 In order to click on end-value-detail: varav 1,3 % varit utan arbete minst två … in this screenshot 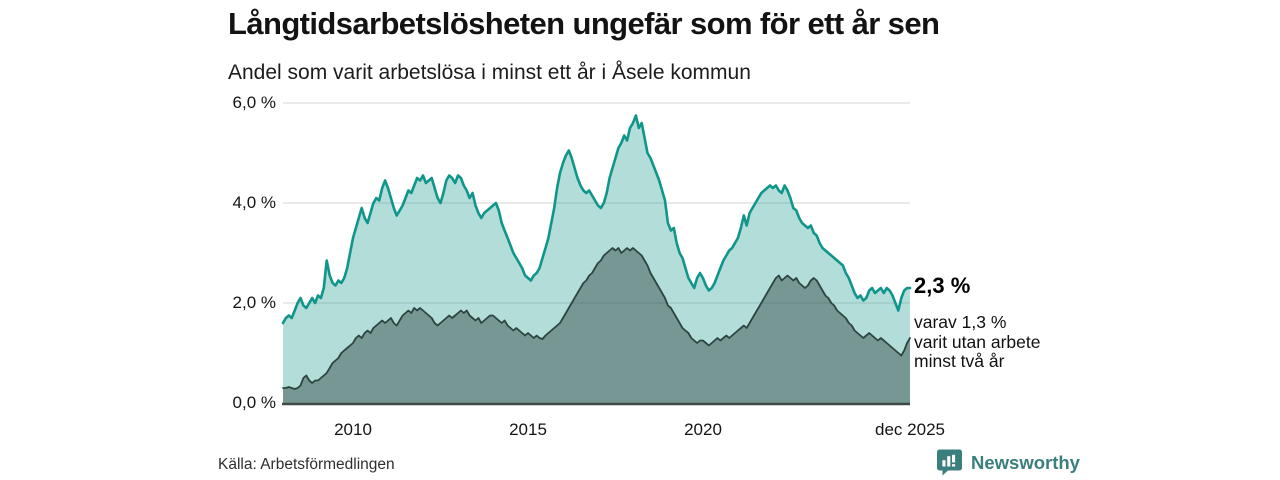, I will do `click(977, 342)`.